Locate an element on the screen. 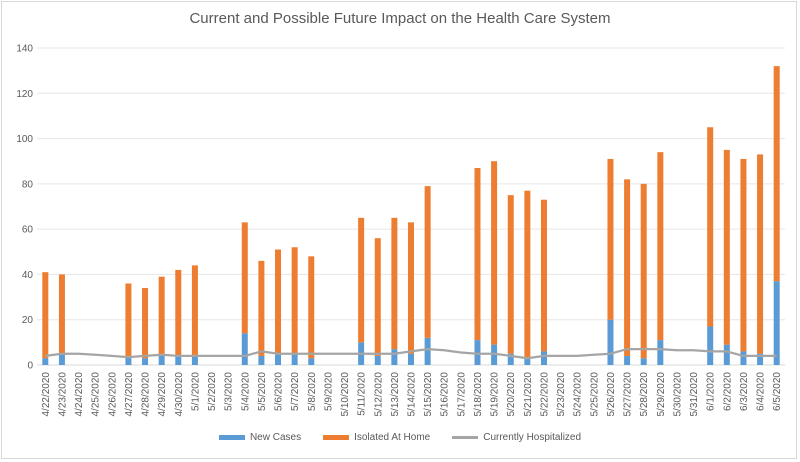  x-tick-label: 5/6/2020 is located at coordinates (279, 391).